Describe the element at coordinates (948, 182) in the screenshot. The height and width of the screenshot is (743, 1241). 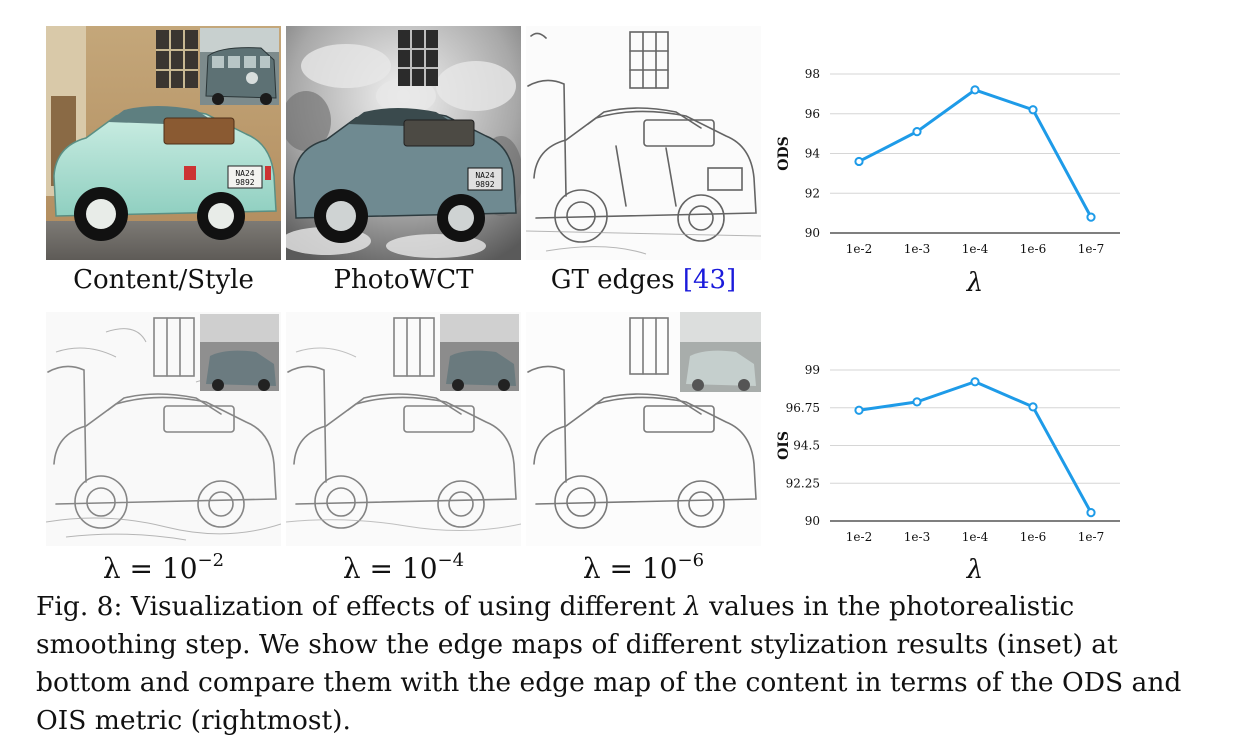
I see `ods-line-chart: 90 92 94 96 98 1e-2 1e-3 1e-4 1e-6 1e-7 ODS λ` at that location.